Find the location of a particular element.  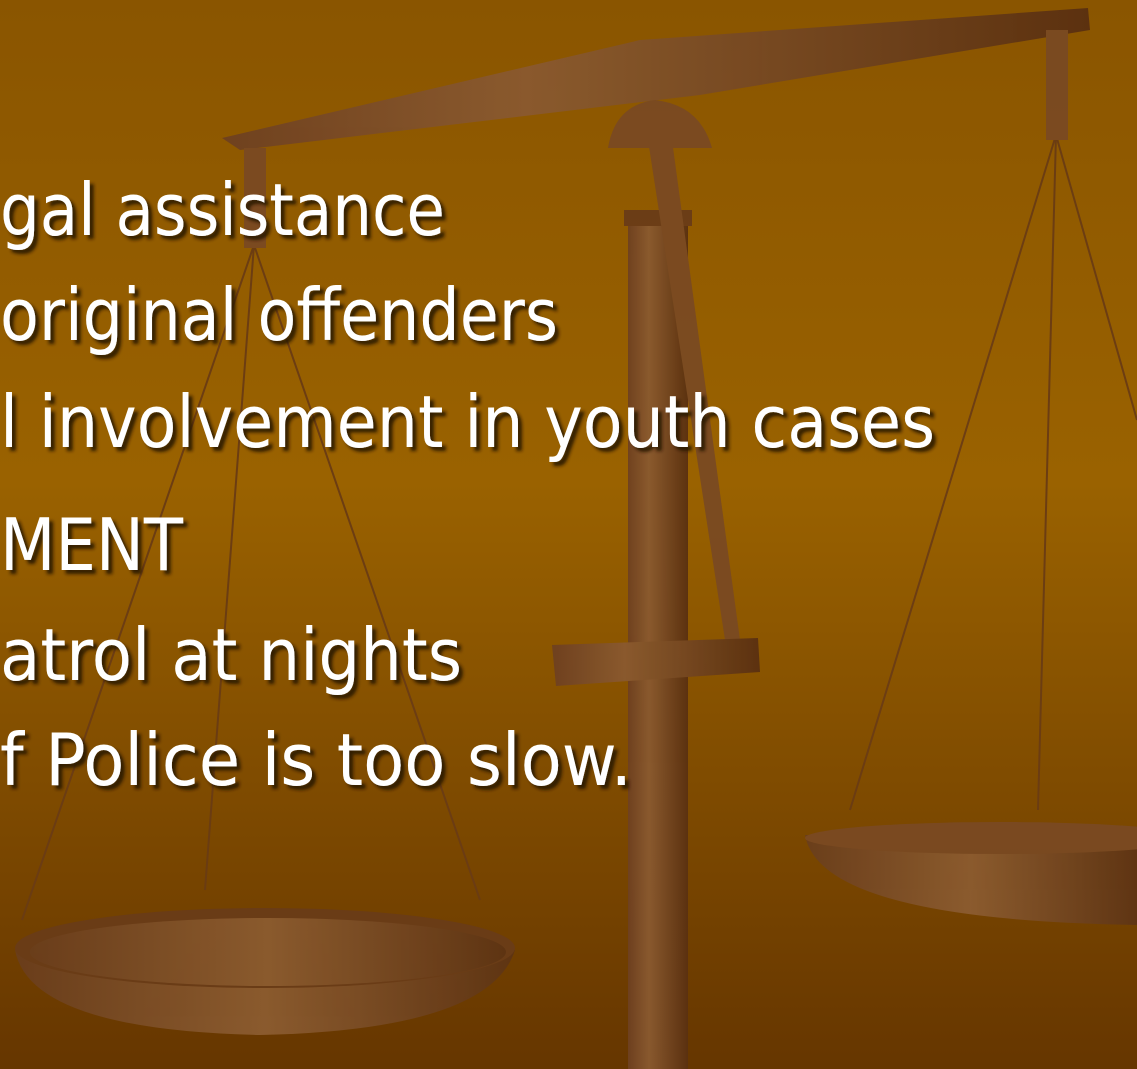

text-line: l involvement in youth cases is located at coordinates (467, 422).